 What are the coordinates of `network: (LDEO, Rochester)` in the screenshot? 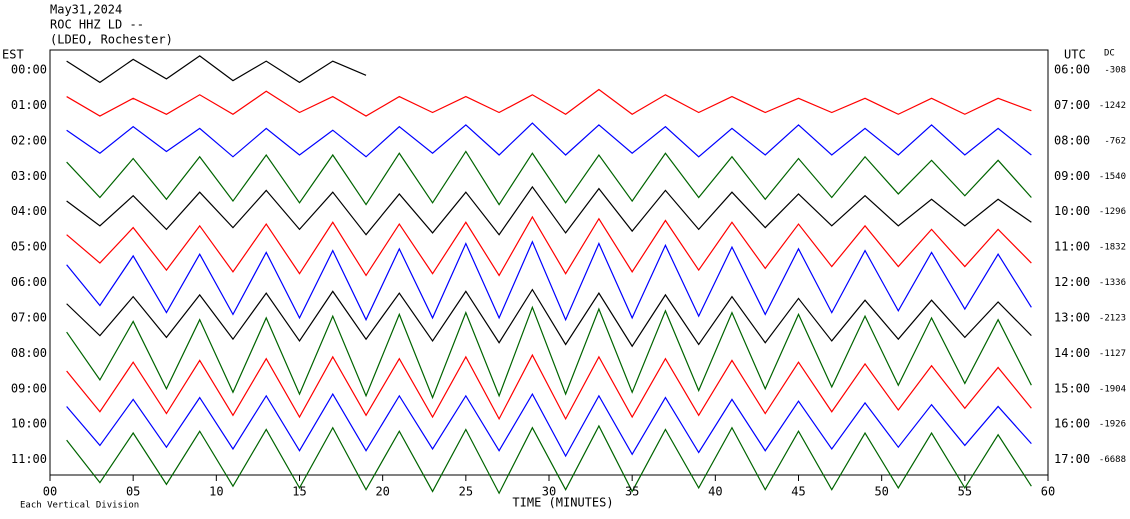 It's located at (111, 40).